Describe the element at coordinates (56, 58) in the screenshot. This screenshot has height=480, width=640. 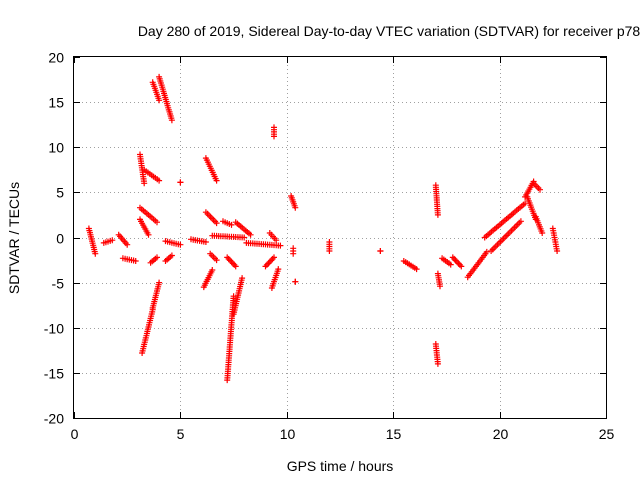
I see `y-tick-label: 20` at that location.